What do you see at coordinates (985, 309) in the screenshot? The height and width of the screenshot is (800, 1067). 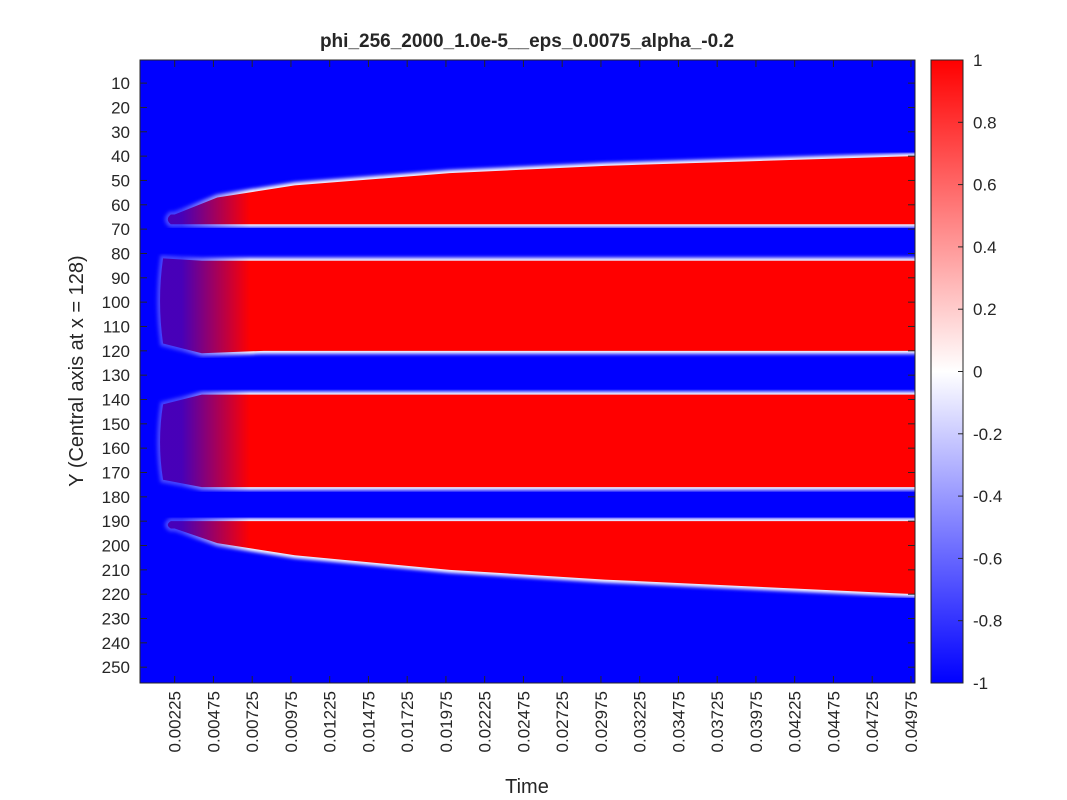 I see `colorbar-tick-label: 0.2` at bounding box center [985, 309].